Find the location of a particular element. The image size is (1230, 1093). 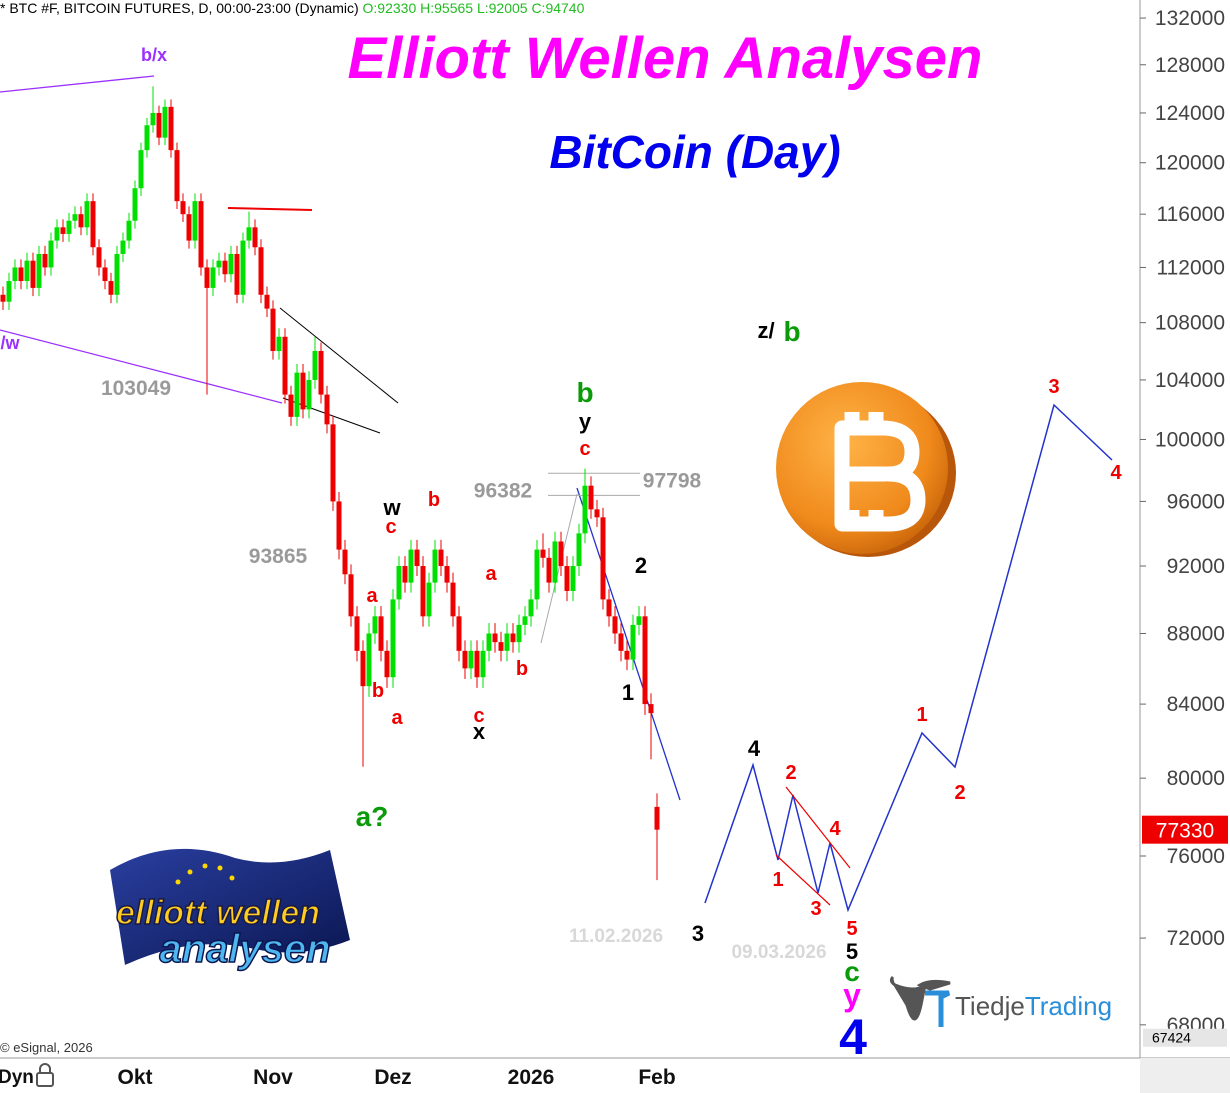

brand-logo: TiedjeTrading is located at coordinates (1000, 1001).